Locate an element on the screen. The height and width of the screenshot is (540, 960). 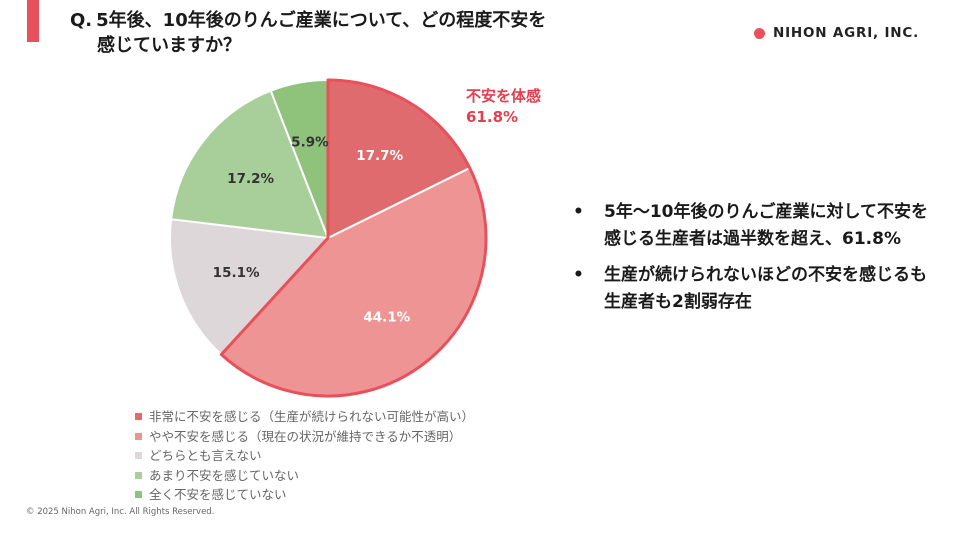
pie-data-label: 17.7% is located at coordinates (379, 156).